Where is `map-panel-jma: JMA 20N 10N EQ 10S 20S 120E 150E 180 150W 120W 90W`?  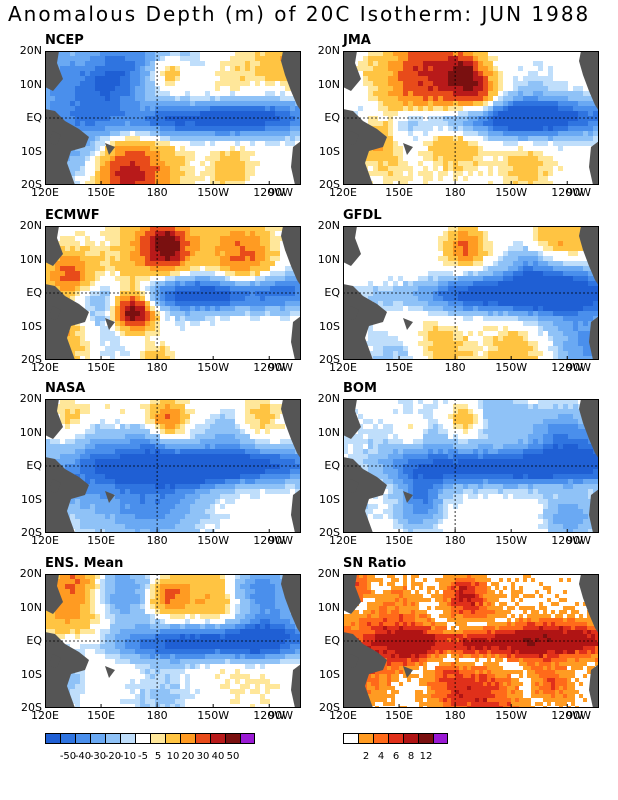 map-panel-jma: JMA 20N 10N EQ 10S 20S 120E 150E 180 150W 120W 90W is located at coordinates (458, 116).